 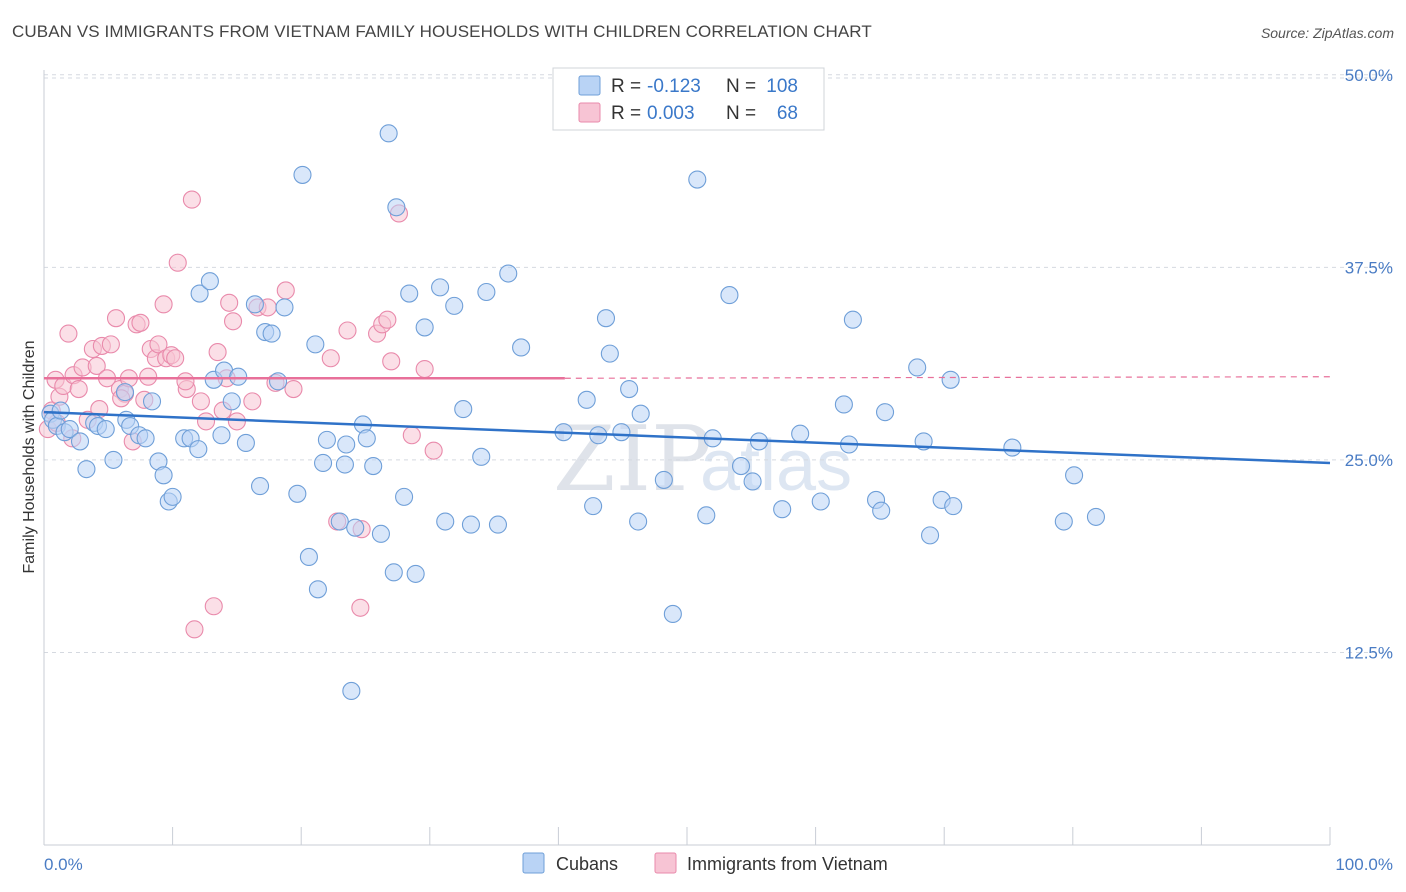 What do you see at coordinates (626, 113) in the screenshot?
I see `legend-r-label-vietnam: R =` at bounding box center [626, 113].